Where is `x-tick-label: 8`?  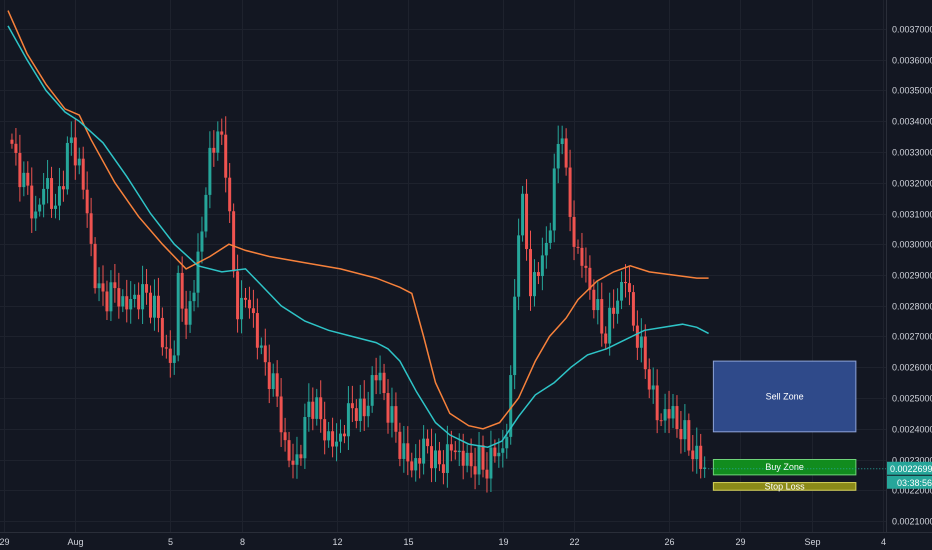
x-tick-label: 8 is located at coordinates (242, 542).